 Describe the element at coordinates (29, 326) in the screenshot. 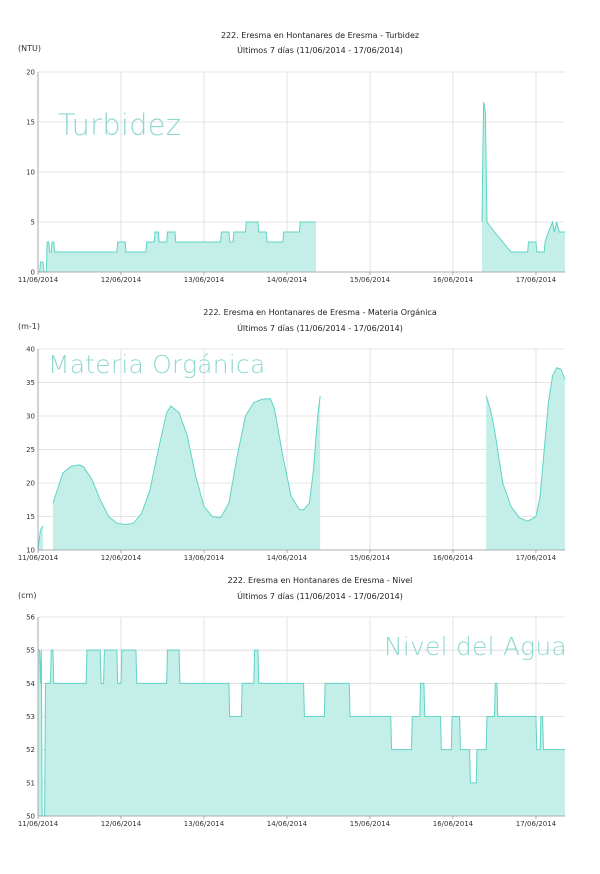

I see `y-unit-label: (m-1)` at that location.